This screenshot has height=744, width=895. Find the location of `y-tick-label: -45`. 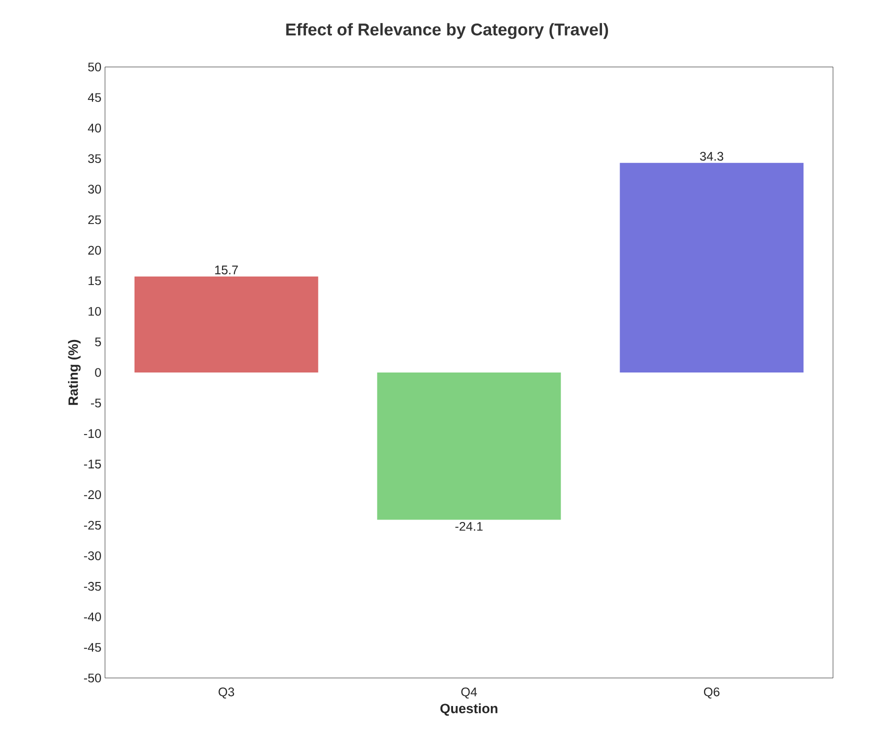

y-tick-label: -45 is located at coordinates (92, 647).